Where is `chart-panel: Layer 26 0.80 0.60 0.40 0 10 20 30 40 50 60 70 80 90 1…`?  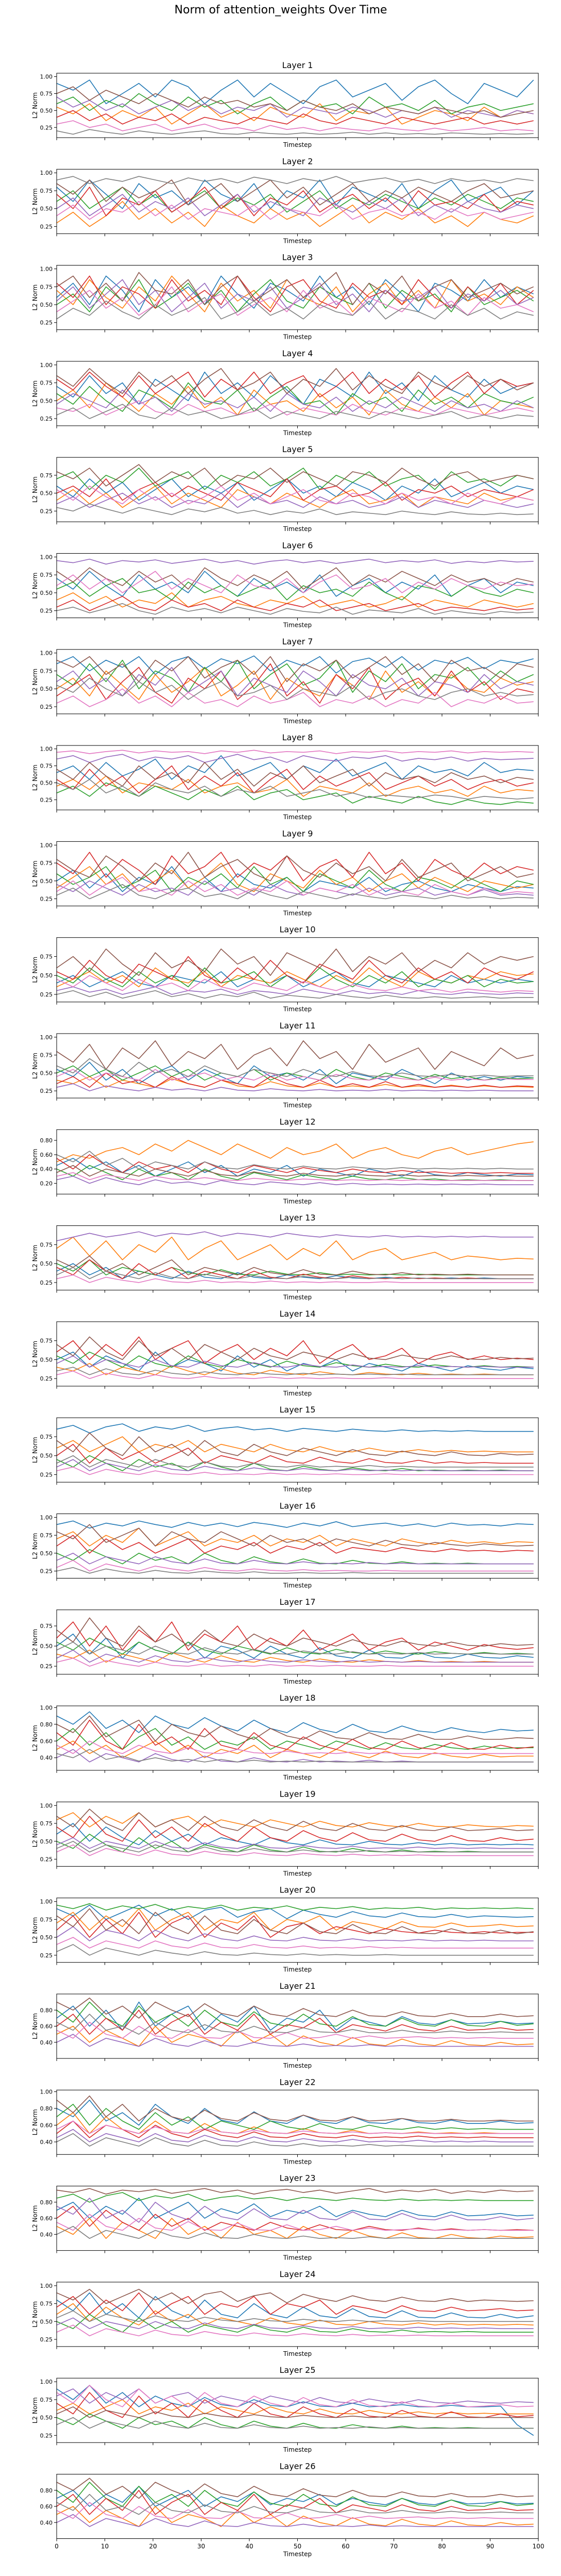 chart-panel: Layer 26 0.80 0.60 0.40 0 10 20 30 40 50 60 70 80 90 1… is located at coordinates (292, 2510).